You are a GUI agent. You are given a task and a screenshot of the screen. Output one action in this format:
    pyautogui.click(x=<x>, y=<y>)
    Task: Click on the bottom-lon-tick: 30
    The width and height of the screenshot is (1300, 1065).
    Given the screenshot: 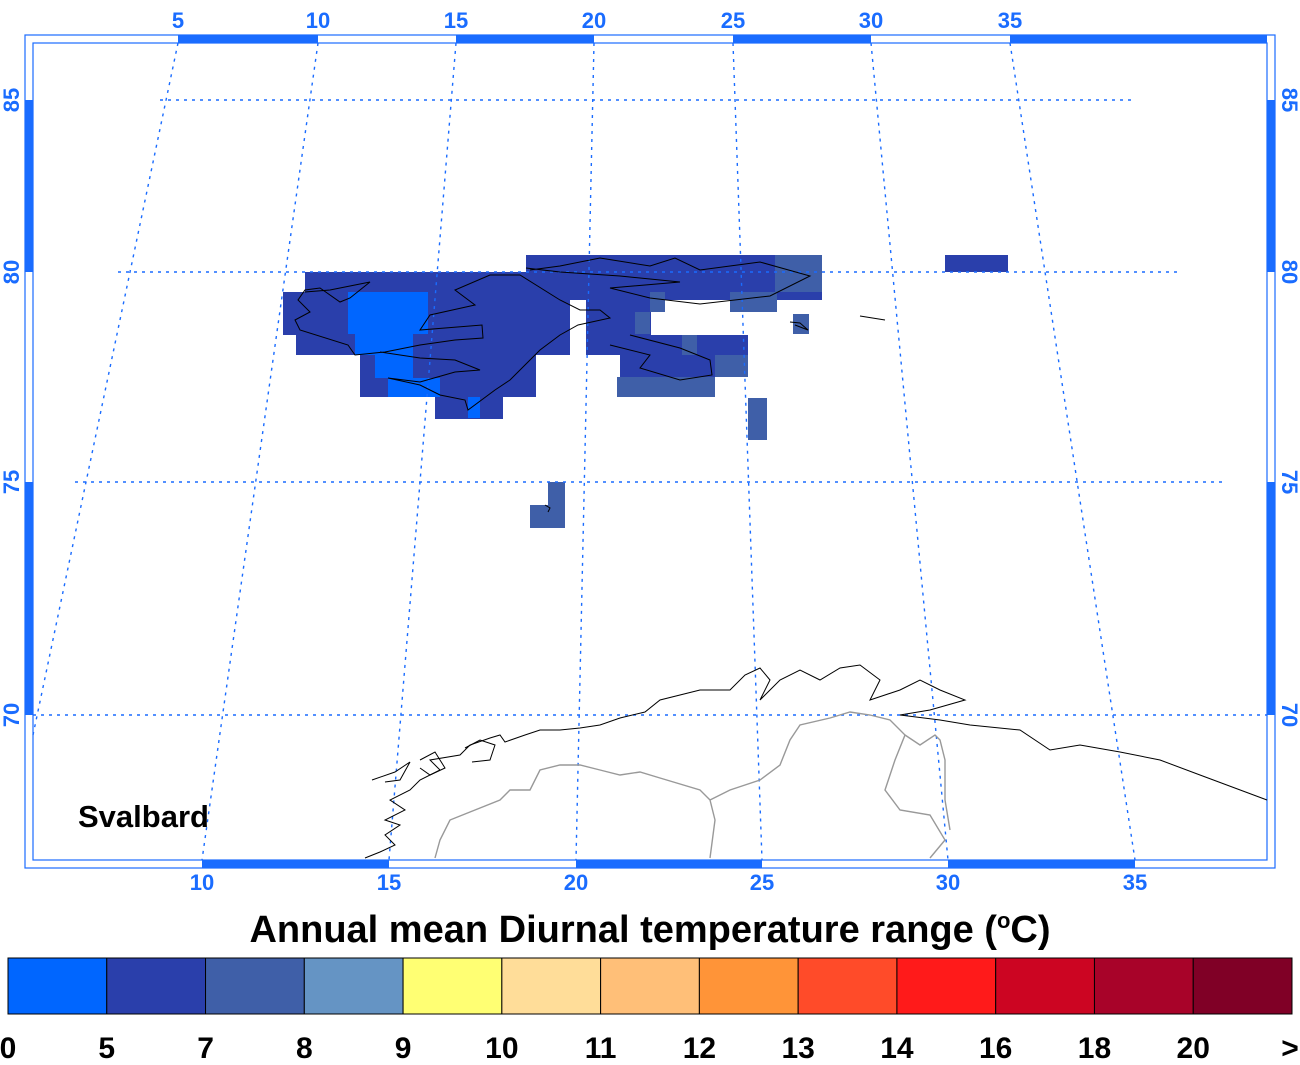 What is the action you would take?
    pyautogui.click(x=948, y=882)
    